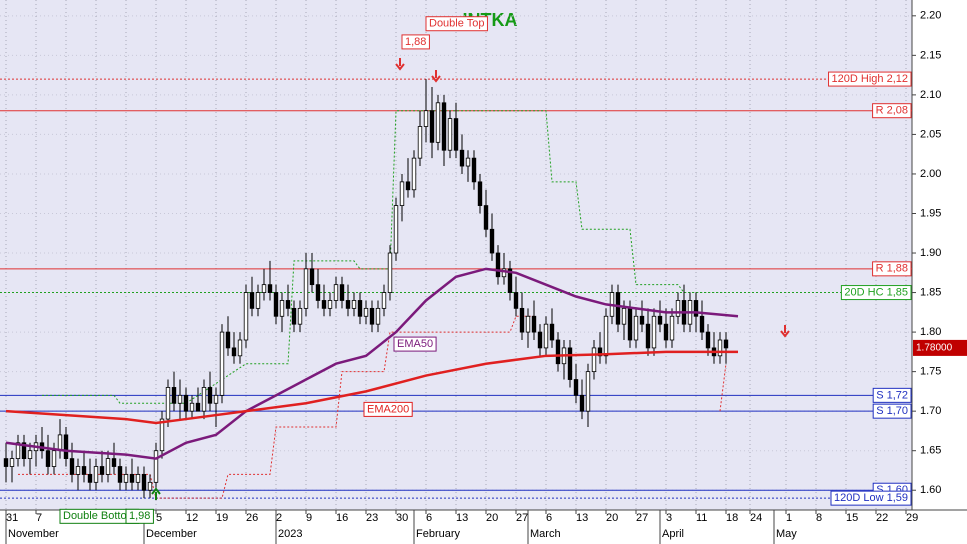 Image resolution: width=967 pixels, height=544 pixels. Describe the element at coordinates (402, 518) in the screenshot. I see `x-tick-label: 30` at that location.